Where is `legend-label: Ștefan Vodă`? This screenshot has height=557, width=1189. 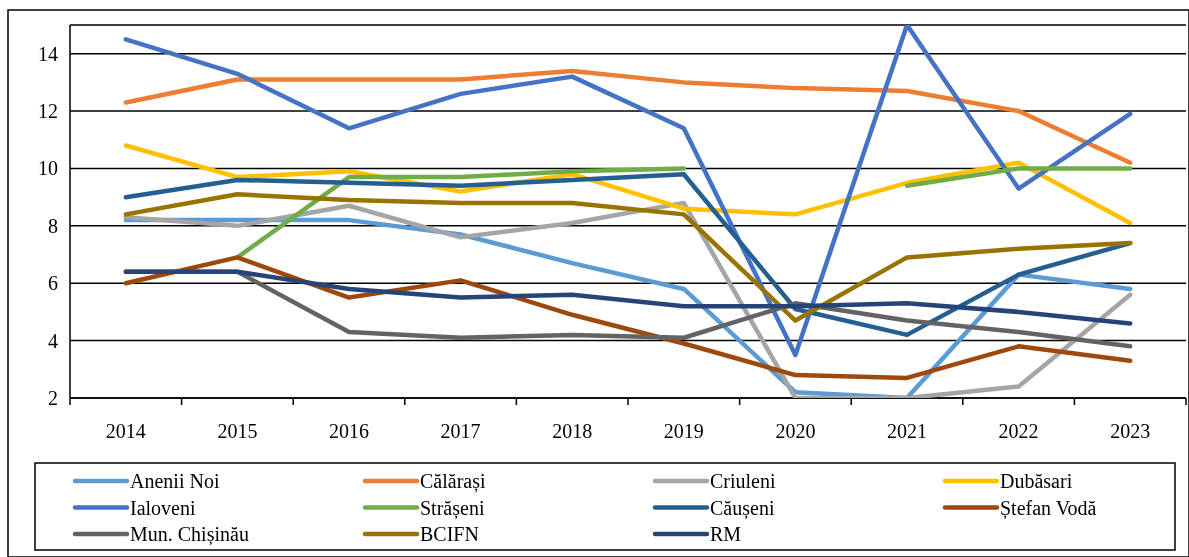 legend-label: Ștefan Vodă is located at coordinates (1048, 508).